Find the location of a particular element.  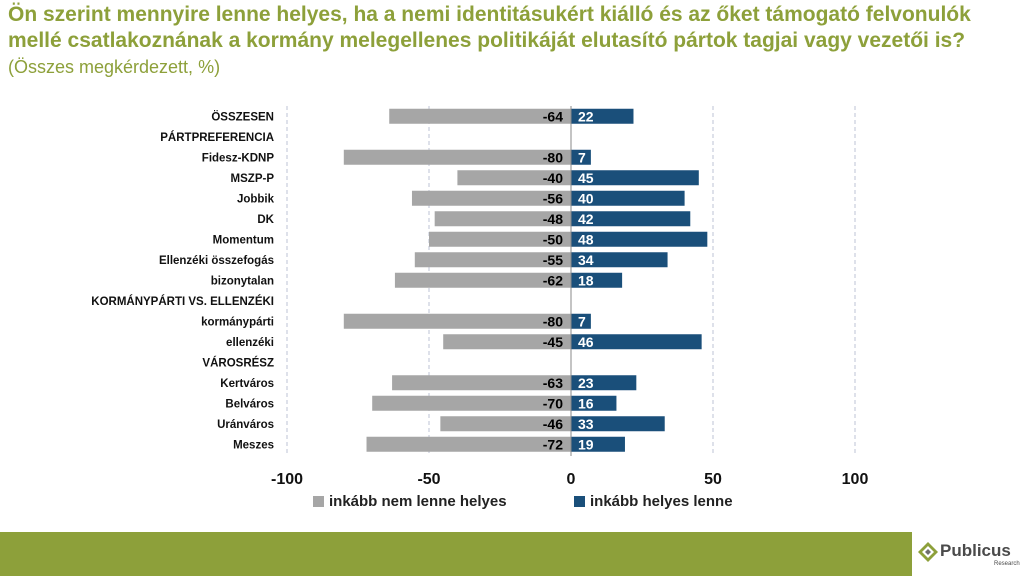

category-label: ÖSSZESEN is located at coordinates (242, 116).